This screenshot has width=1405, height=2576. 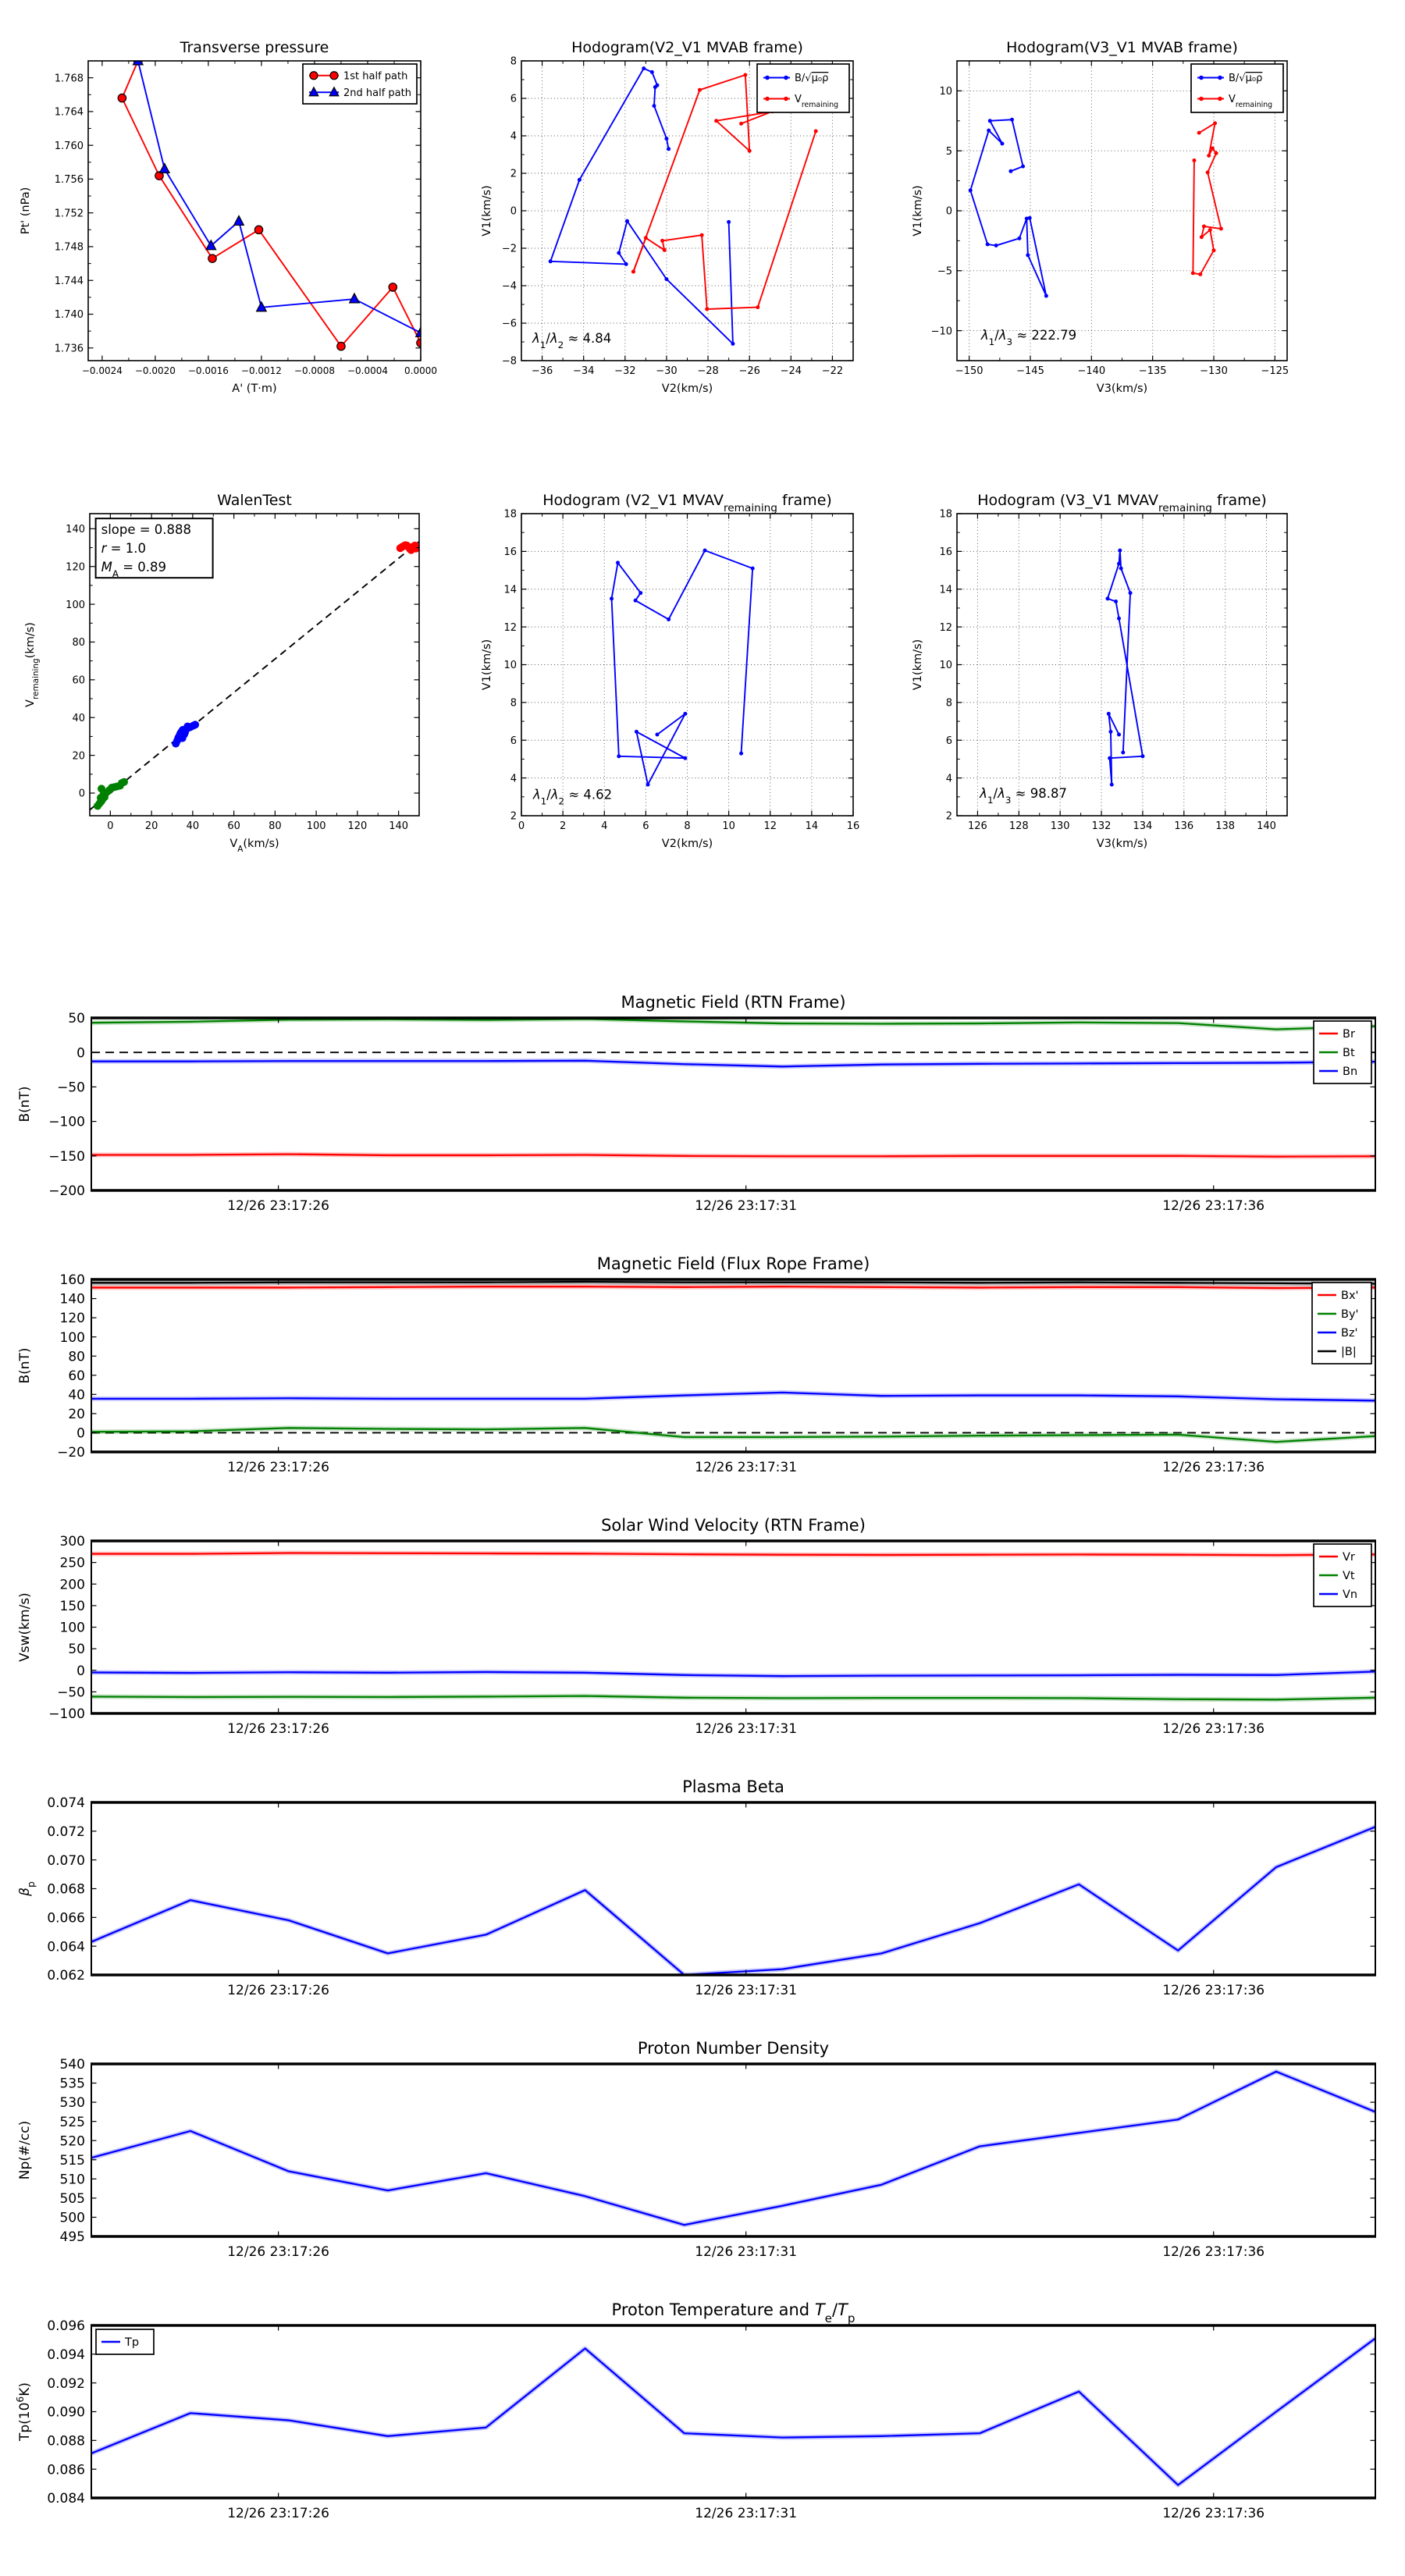 I want to click on legend-label: B/√μ₀ρ, so click(x=812, y=78).